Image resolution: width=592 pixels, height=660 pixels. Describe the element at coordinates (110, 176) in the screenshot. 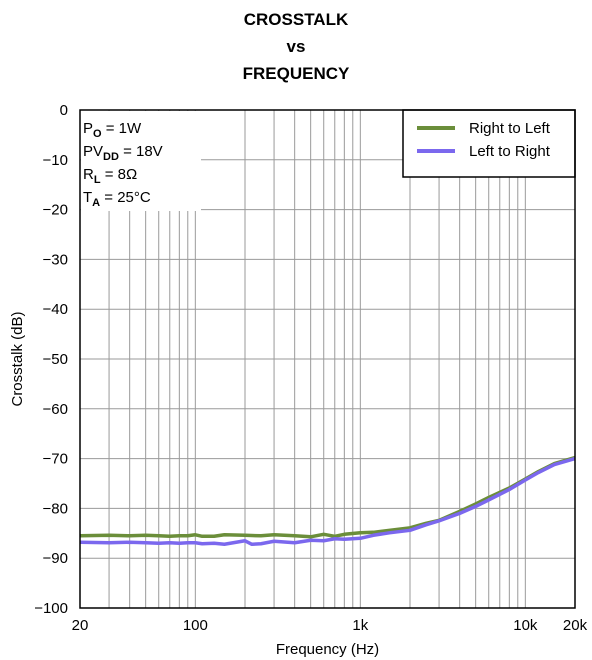

I see `condition-line: RL = 8Ω` at that location.